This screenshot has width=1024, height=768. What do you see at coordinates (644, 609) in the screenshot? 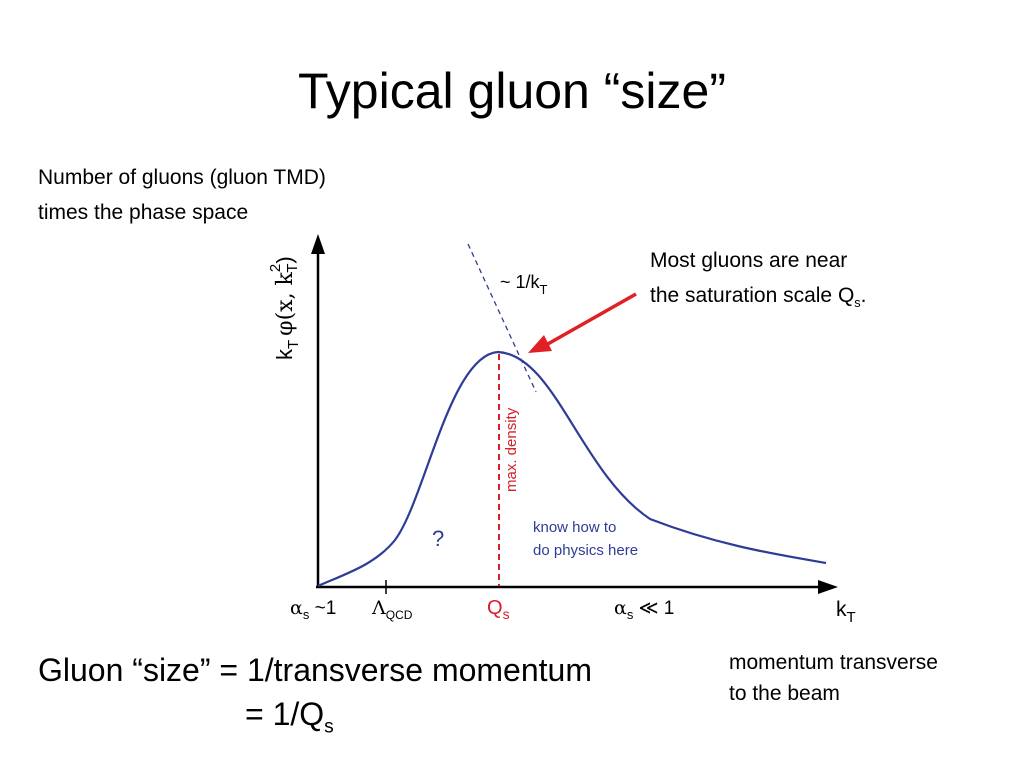
I see `alpha-weak-label: αs ≪ 1` at bounding box center [644, 609].